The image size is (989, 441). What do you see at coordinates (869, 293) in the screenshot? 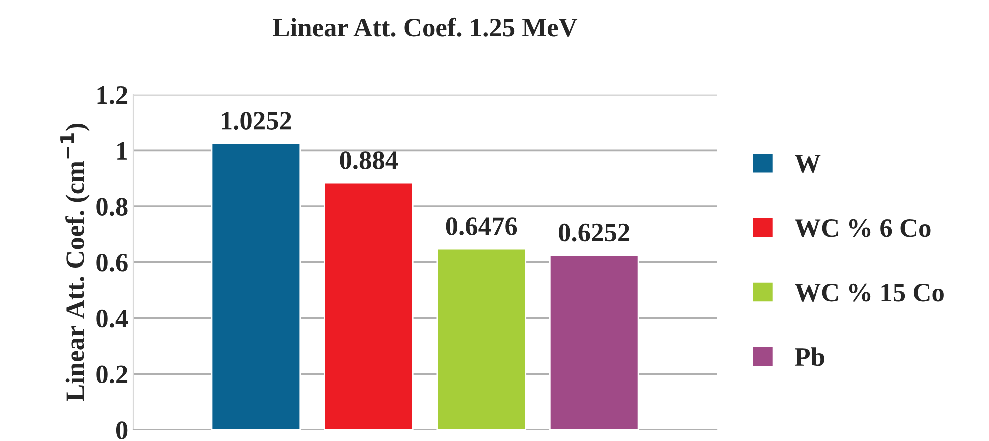
I see `legend-label: WC % 15 Co` at bounding box center [869, 293].